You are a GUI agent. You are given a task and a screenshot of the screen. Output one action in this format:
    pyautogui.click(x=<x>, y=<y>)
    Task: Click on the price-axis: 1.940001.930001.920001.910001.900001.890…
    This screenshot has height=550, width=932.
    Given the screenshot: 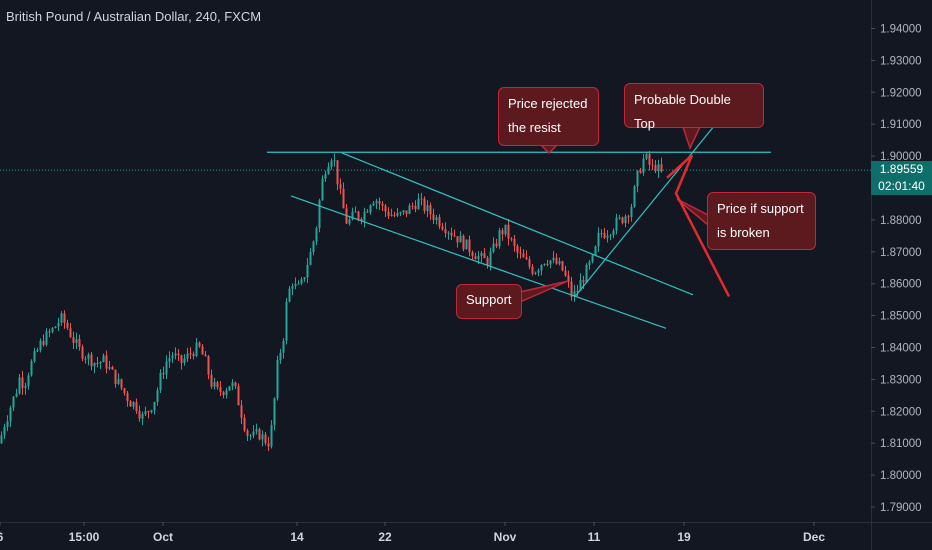 What is the action you would take?
    pyautogui.click(x=896, y=275)
    